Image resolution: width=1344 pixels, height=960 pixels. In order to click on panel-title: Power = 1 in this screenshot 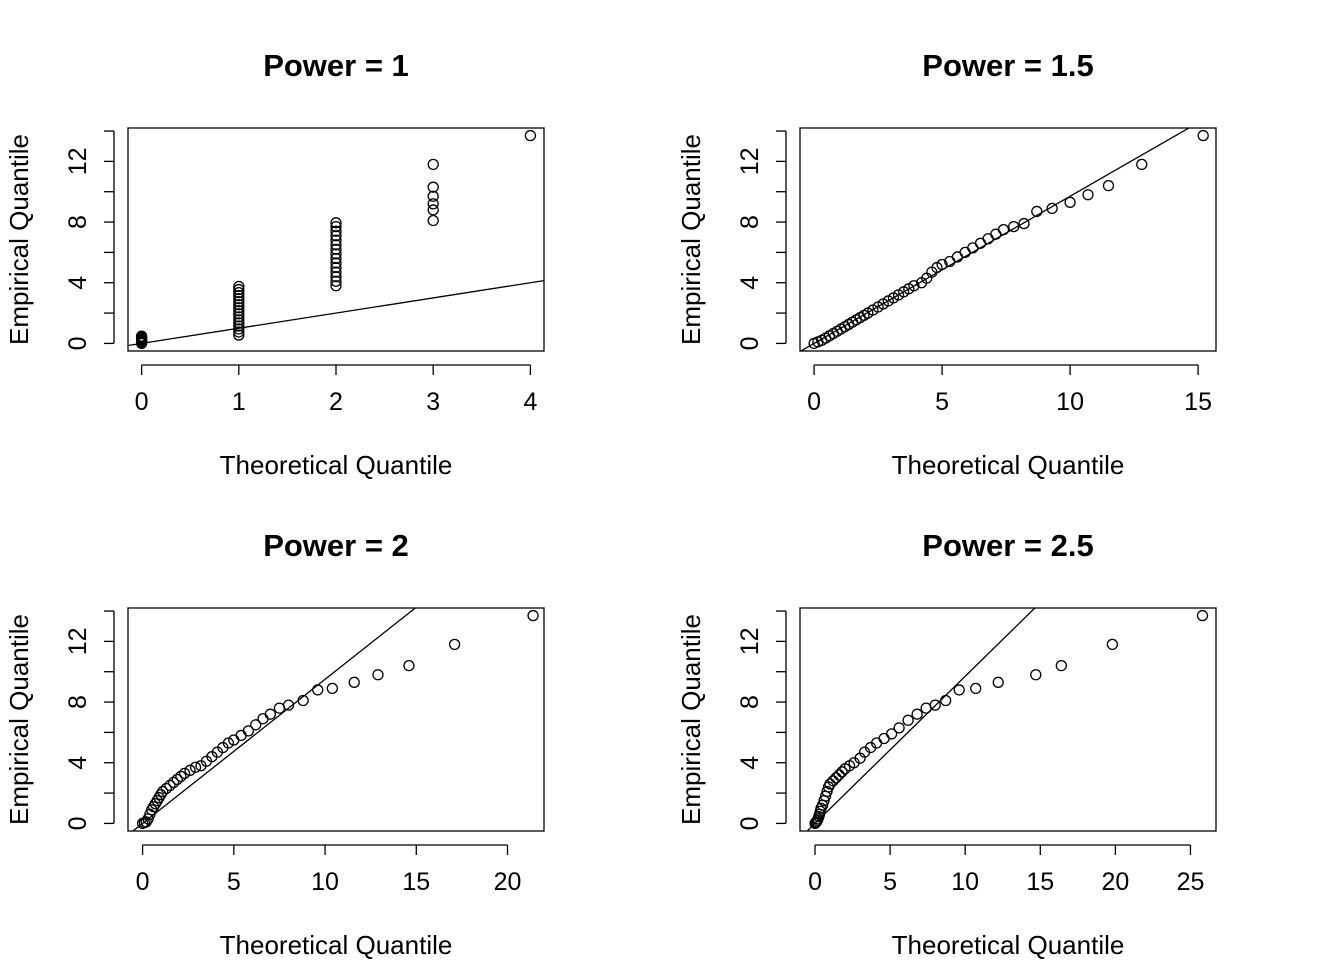, I will do `click(336, 65)`.